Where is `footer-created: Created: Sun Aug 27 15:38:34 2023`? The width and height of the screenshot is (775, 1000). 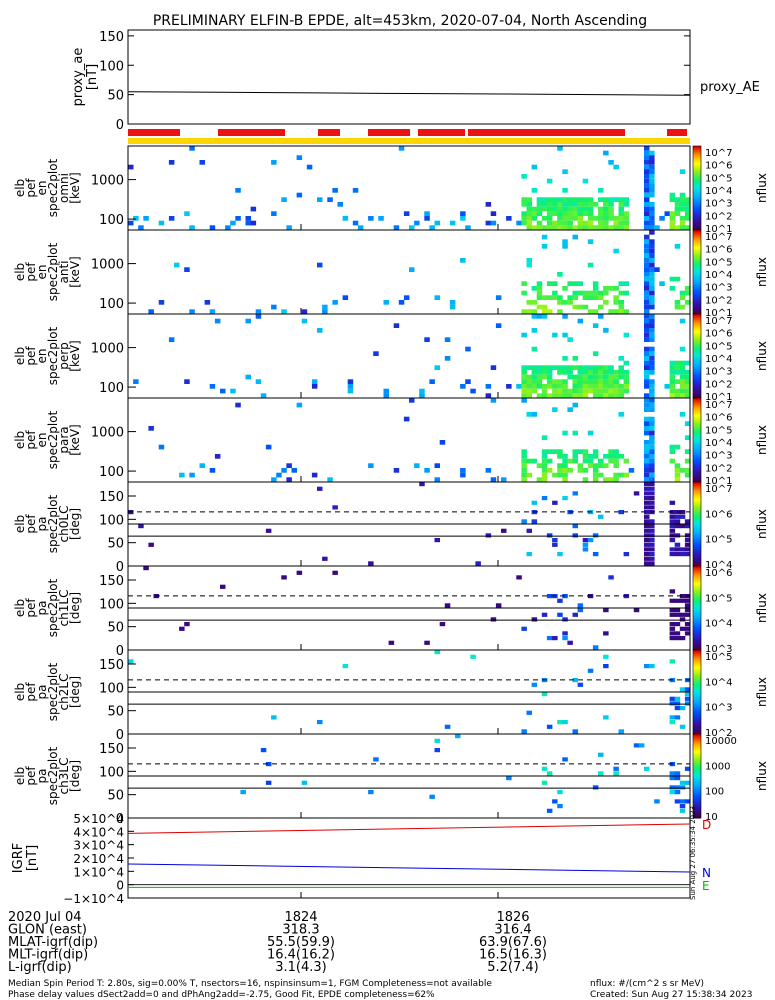
footer-created: Created: Sun Aug 27 15:38:34 2023 is located at coordinates (671, 995).